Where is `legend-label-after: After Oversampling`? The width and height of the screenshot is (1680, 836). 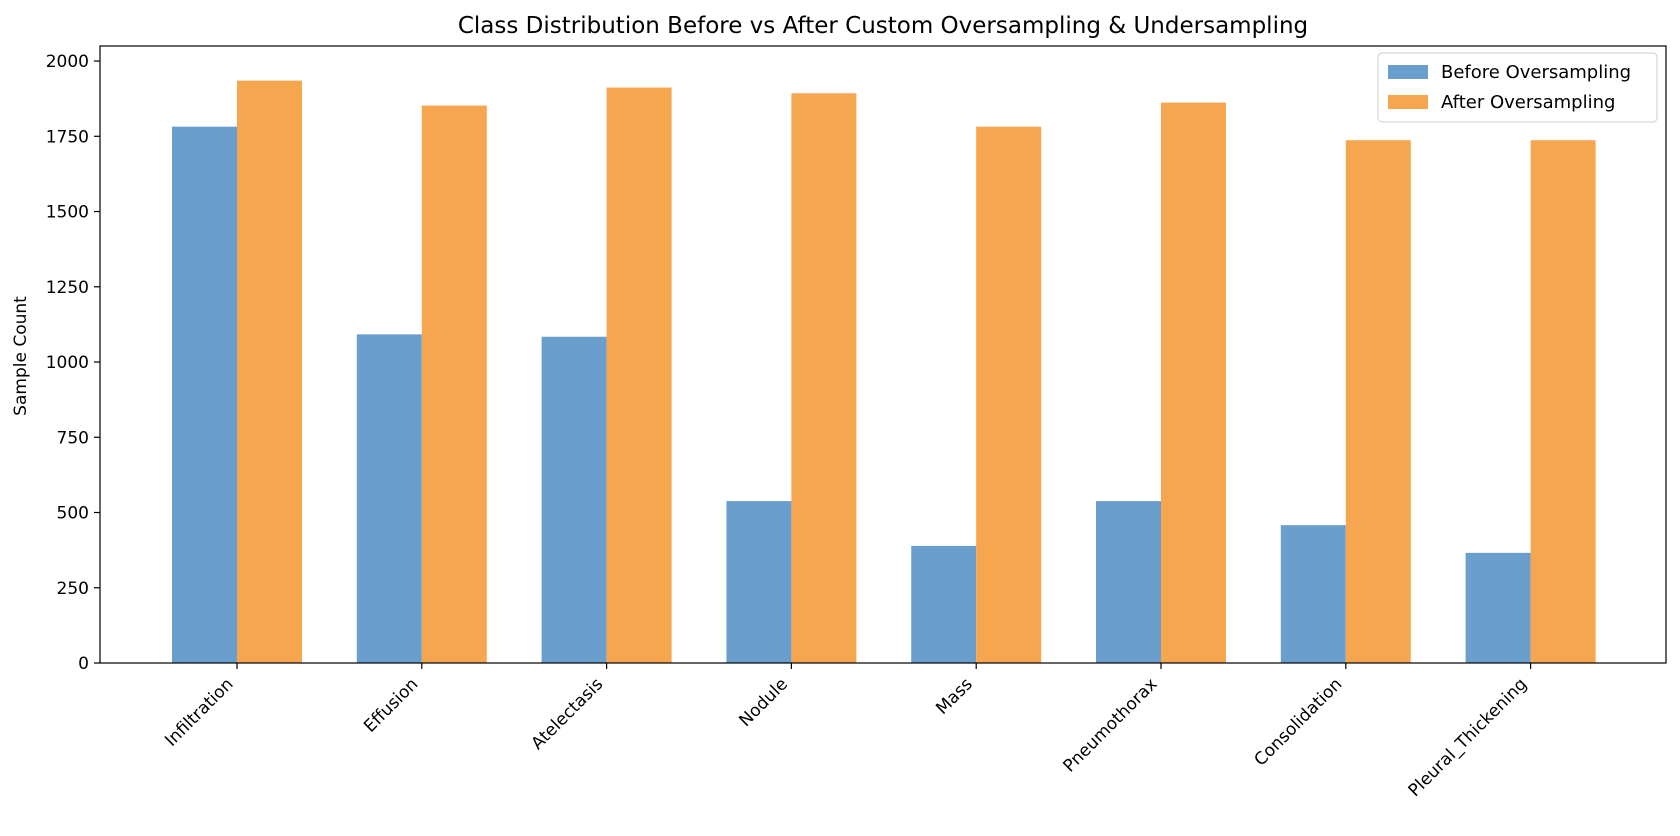 legend-label-after: After Oversampling is located at coordinates (1528, 102).